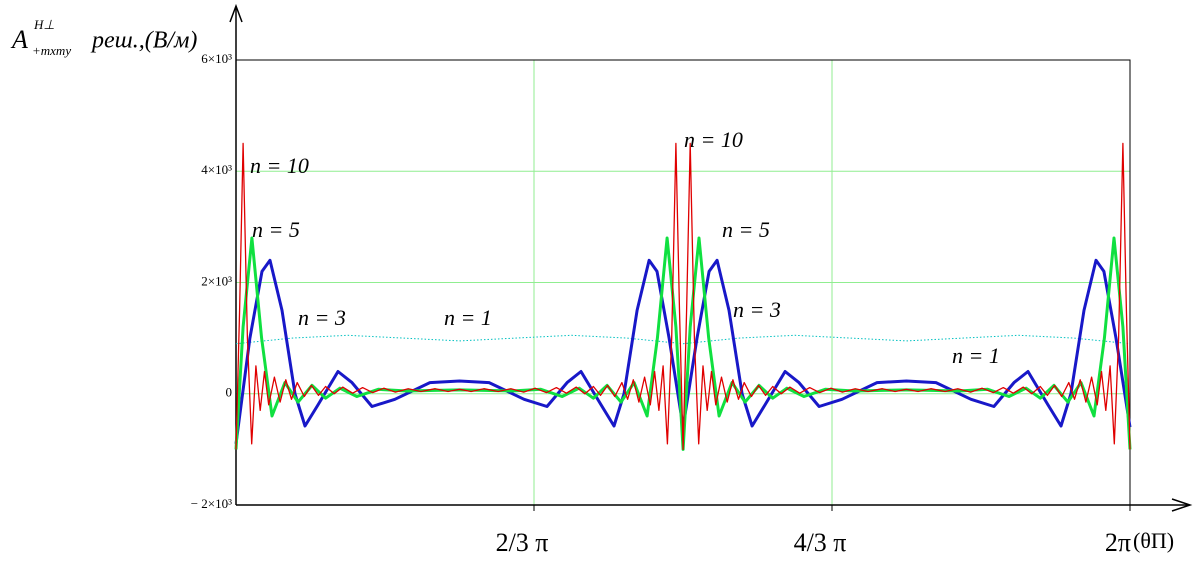 Image resolution: width=1195 pixels, height=585 pixels. I want to click on y-label-symbol: A, so click(19, 39).